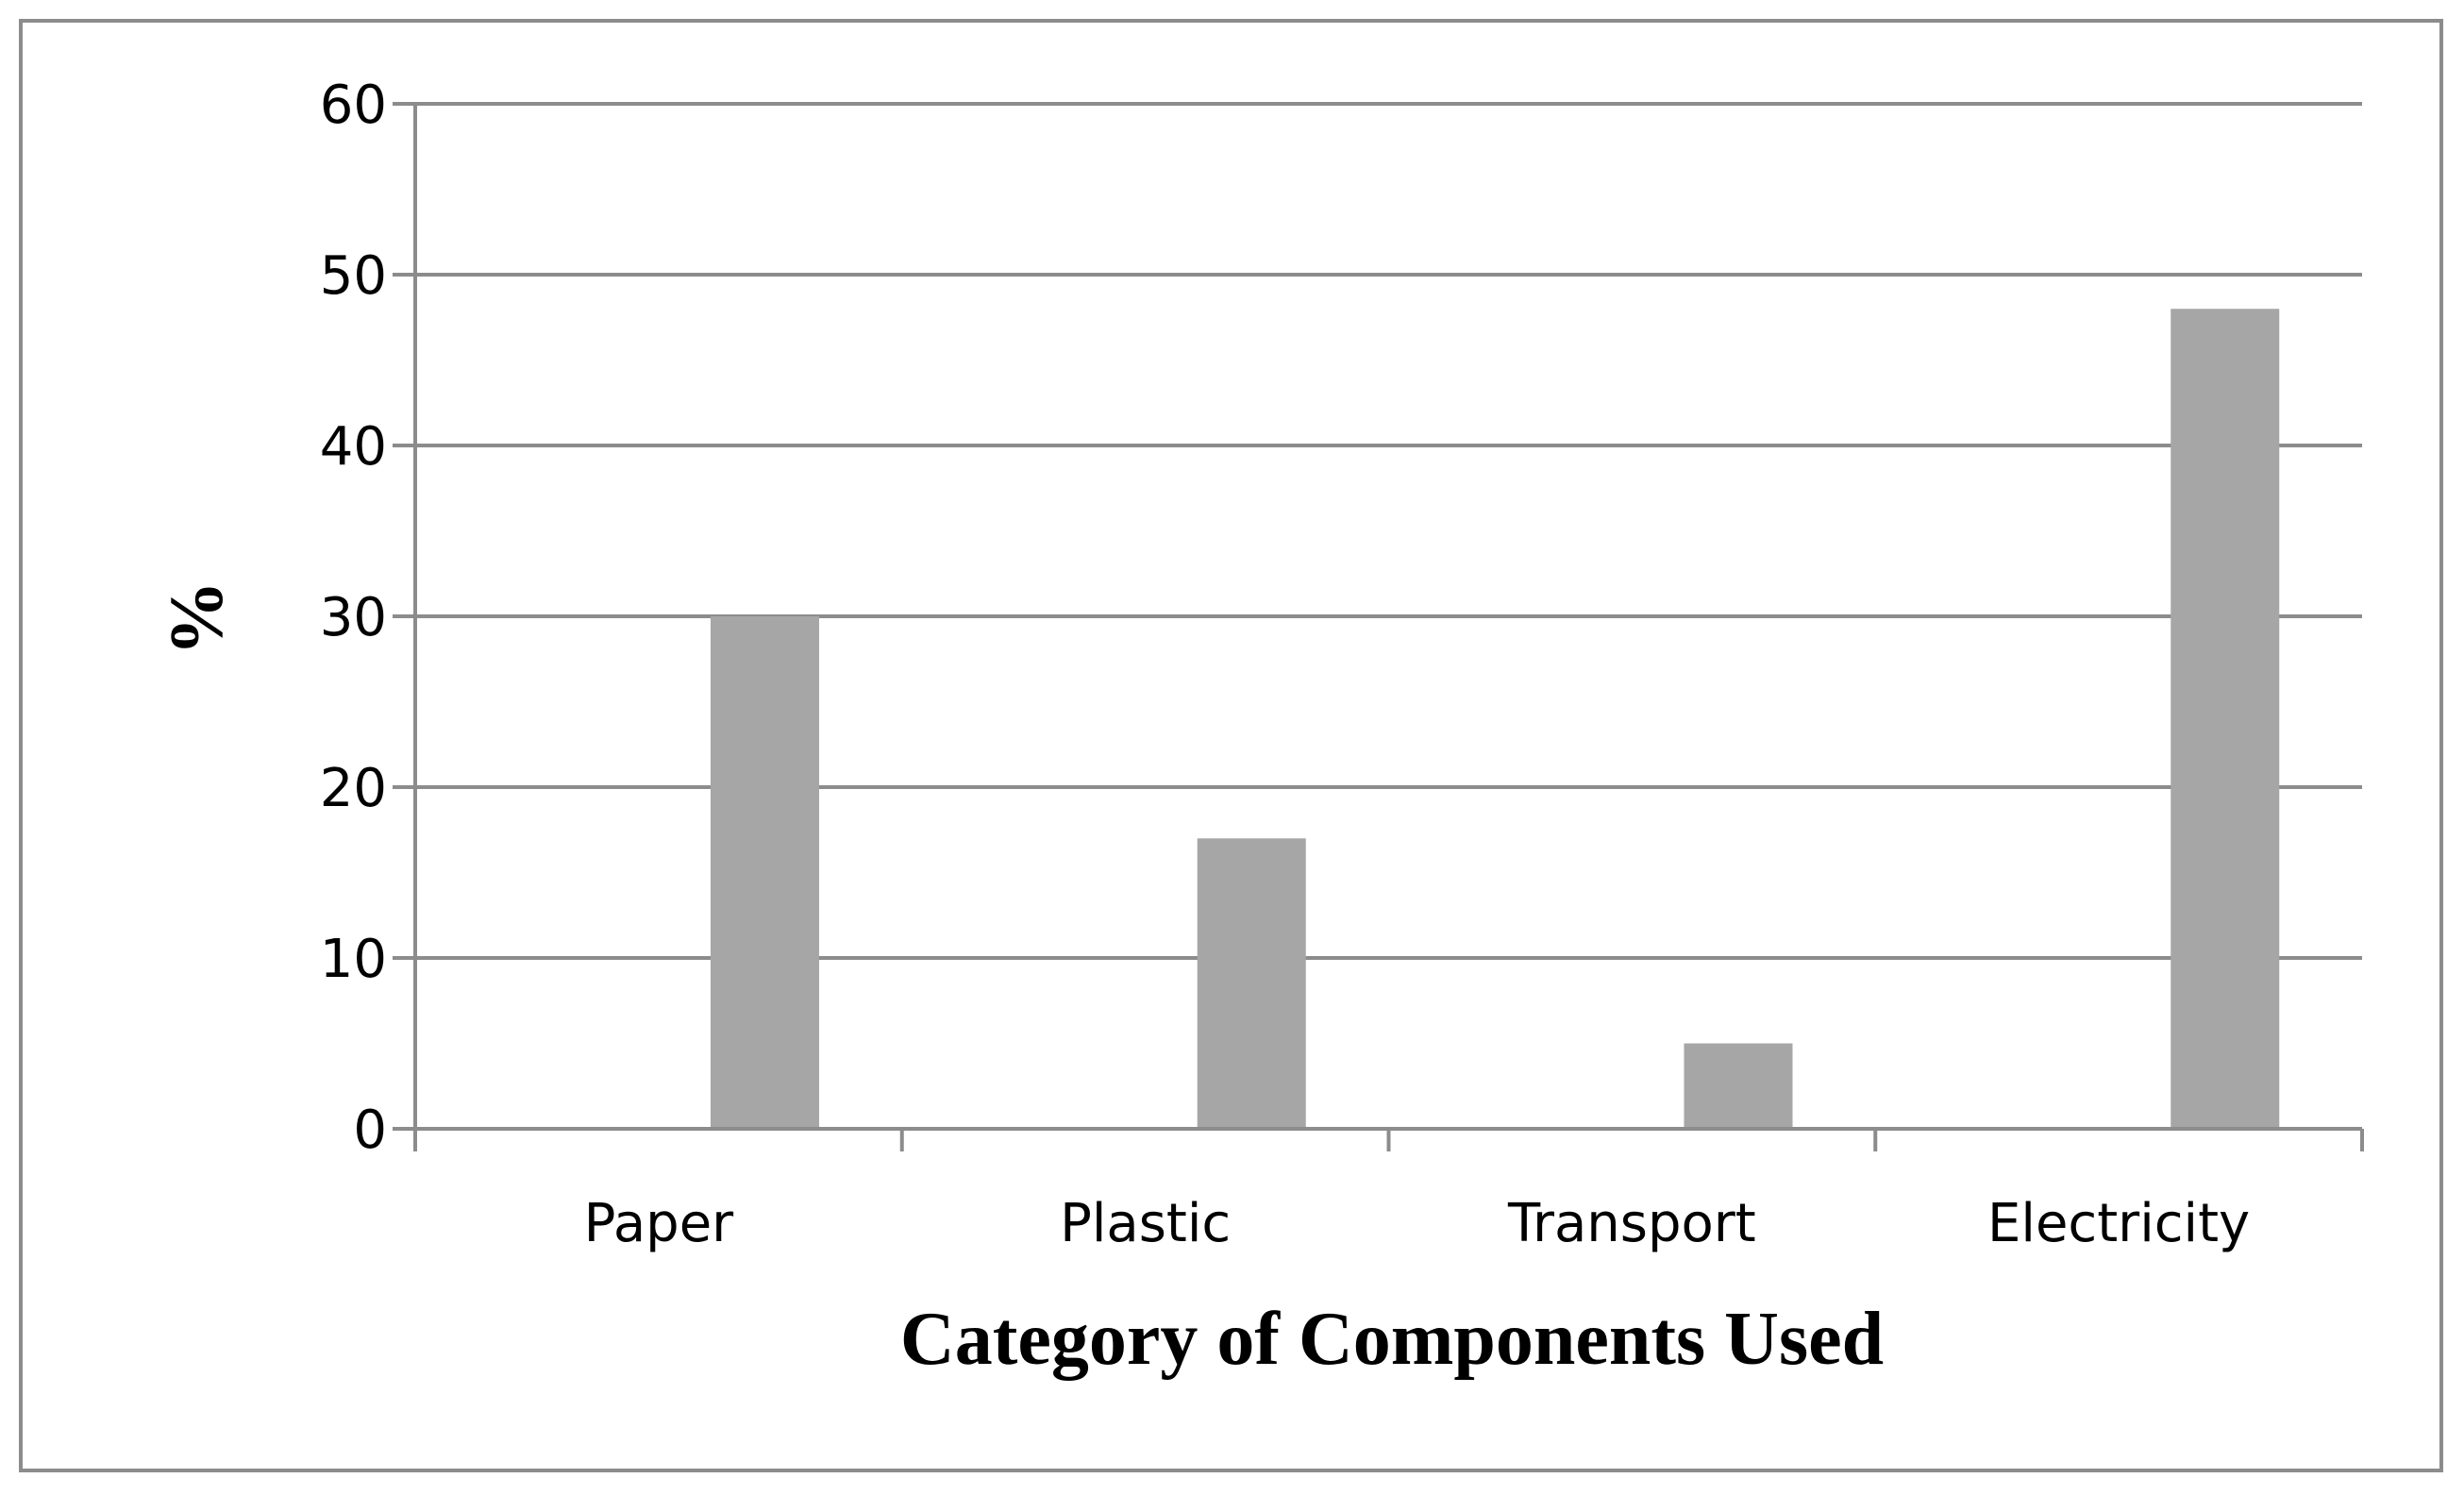 This screenshot has height=1495, width=2464. I want to click on y-tick-label: 20, so click(353, 788).